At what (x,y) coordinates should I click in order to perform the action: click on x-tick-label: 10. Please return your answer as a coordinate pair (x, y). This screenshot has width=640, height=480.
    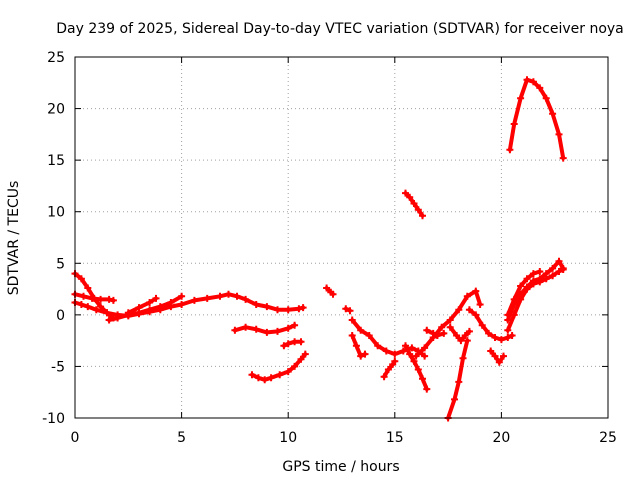
    Looking at the image, I should click on (288, 438).